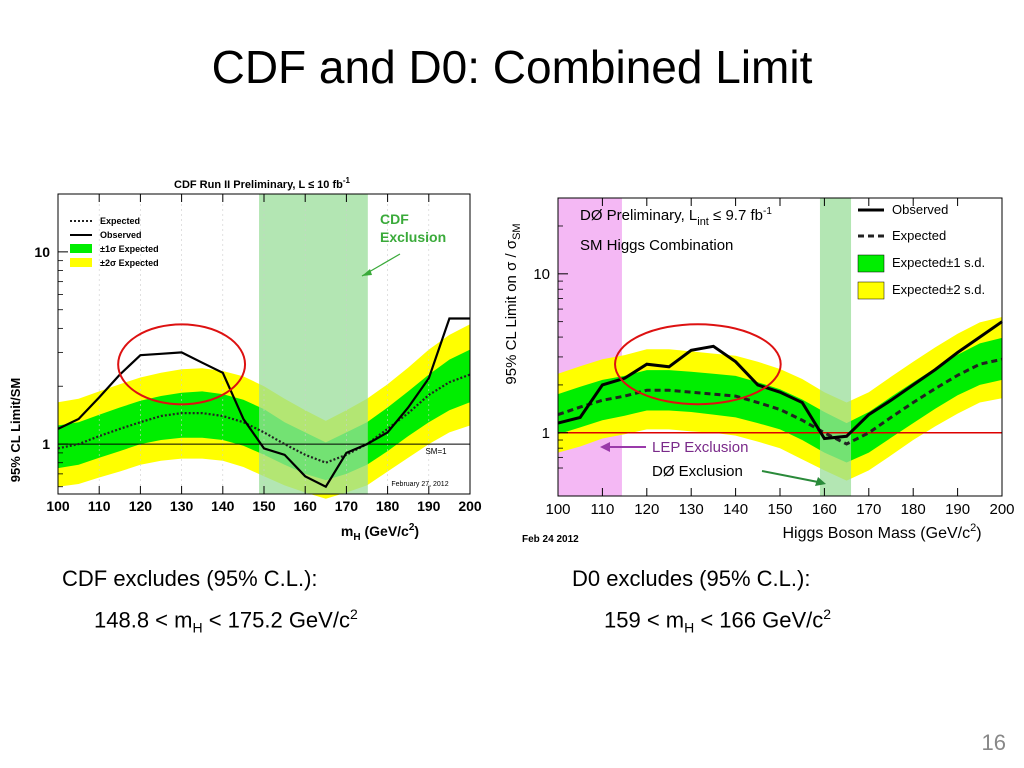  Describe the element at coordinates (129, 249) in the screenshot. I see `legend-label: ±1σ Expected` at that location.